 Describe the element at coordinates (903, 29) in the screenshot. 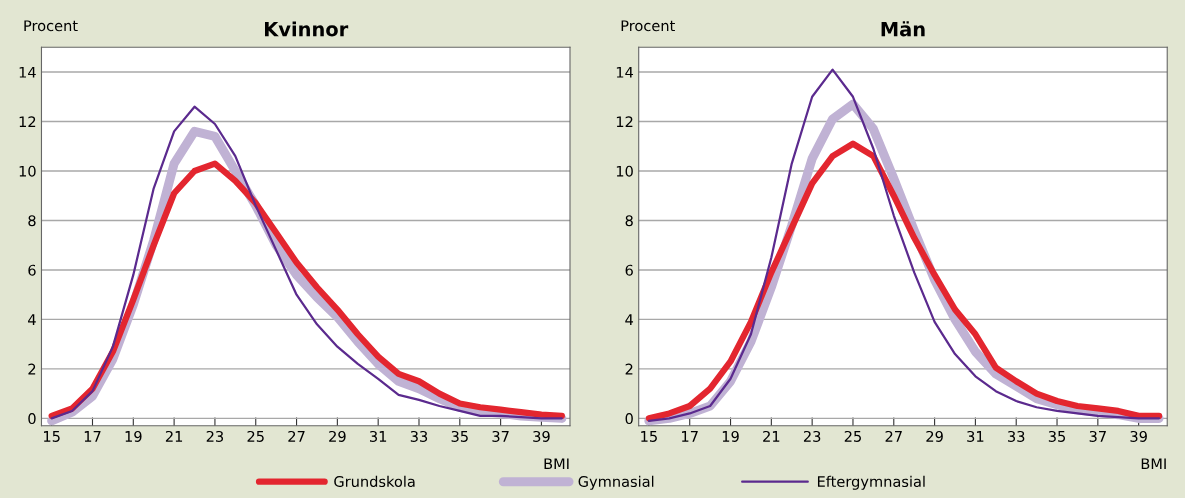

I see `chart-title: Män` at that location.